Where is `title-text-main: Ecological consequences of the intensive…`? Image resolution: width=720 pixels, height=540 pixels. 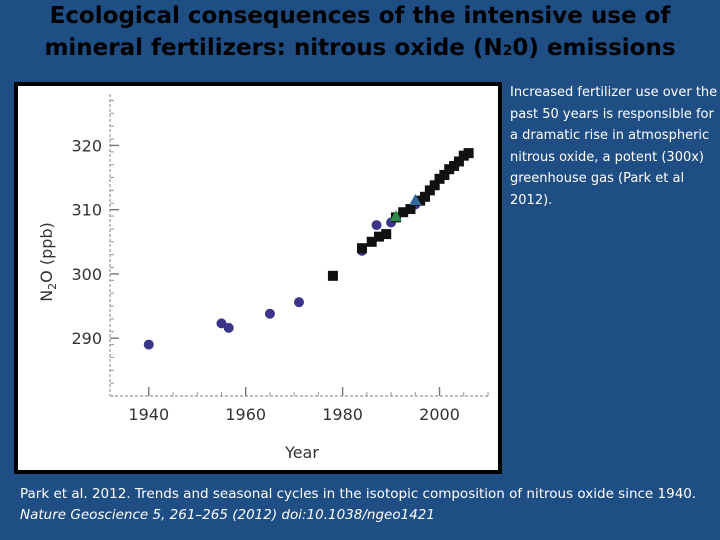 title-text-main: Ecological consequences of the intensive… is located at coordinates (357, 32).